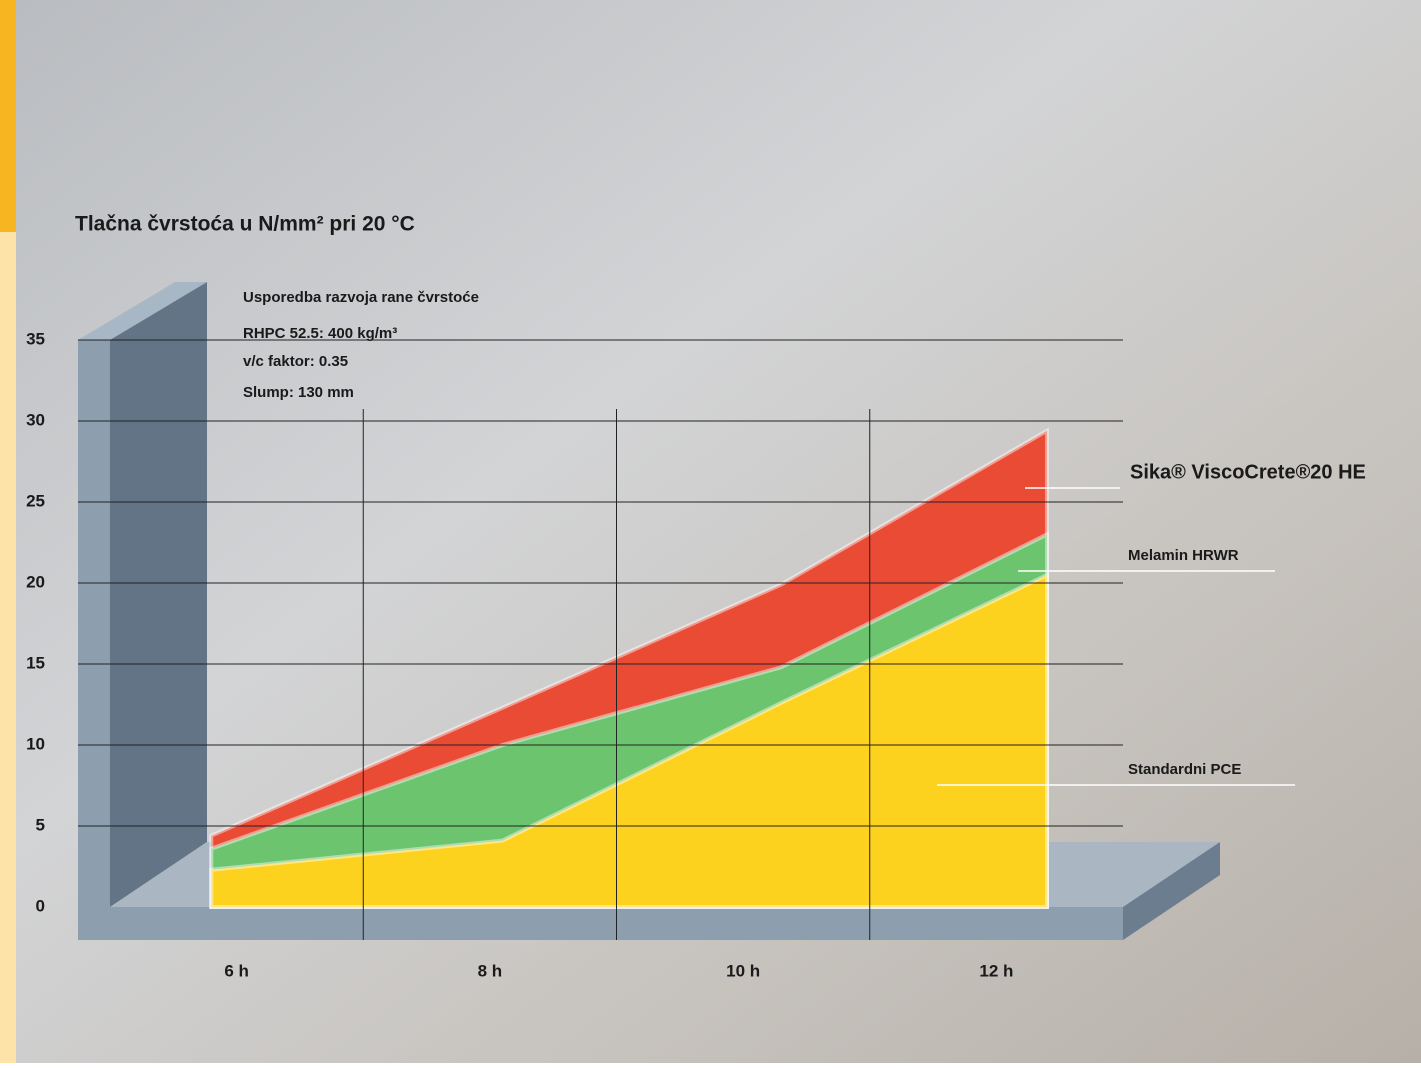 This screenshot has height=1068, width=1421. What do you see at coordinates (245, 224) in the screenshot?
I see `axis-title: Tlačna čvrstoća u N/mm² pri 20 °C` at bounding box center [245, 224].